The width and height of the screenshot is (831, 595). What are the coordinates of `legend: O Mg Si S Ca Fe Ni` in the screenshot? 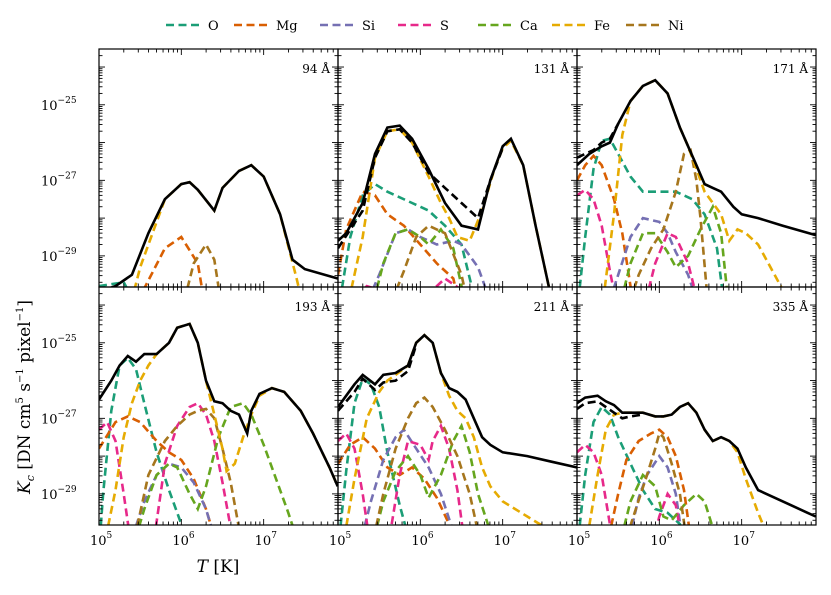 It's located at (425, 26).